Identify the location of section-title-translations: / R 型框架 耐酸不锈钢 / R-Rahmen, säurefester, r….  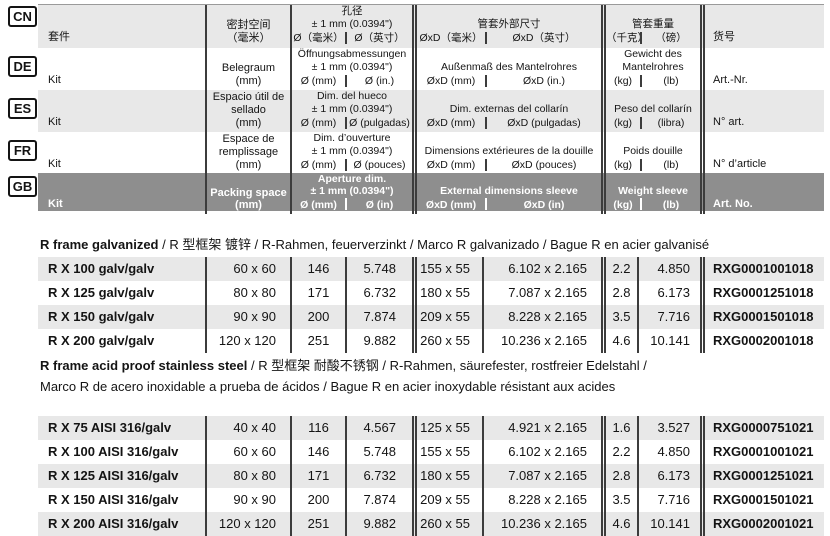
(343, 376).